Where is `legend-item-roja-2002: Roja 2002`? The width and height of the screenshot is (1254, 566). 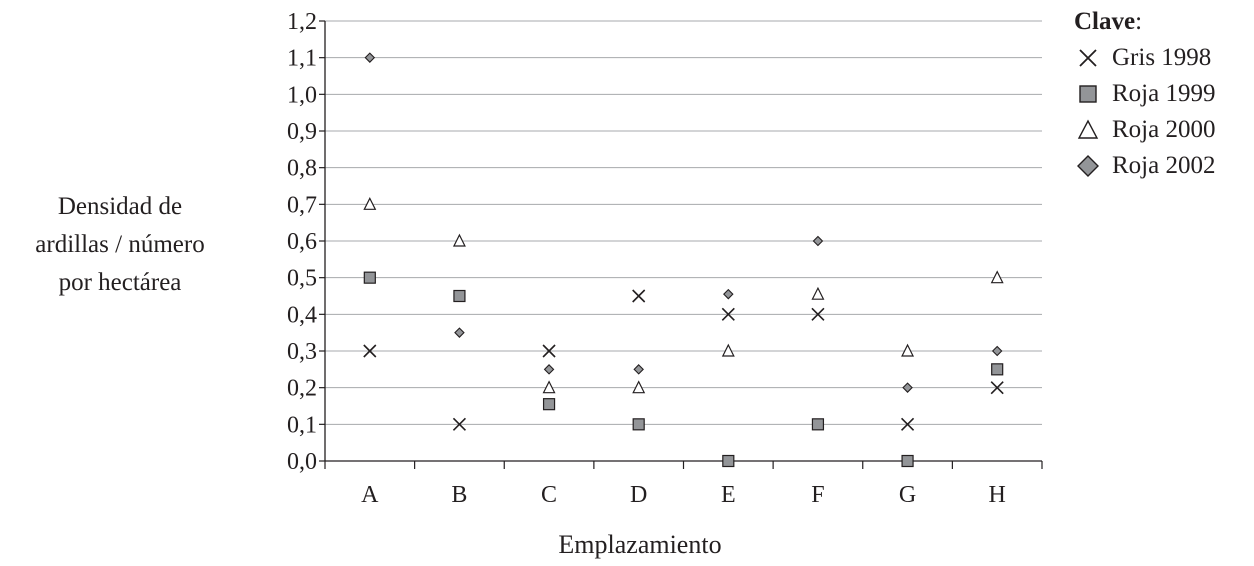
legend-item-roja-2002: Roja 2002 is located at coordinates (1144, 166).